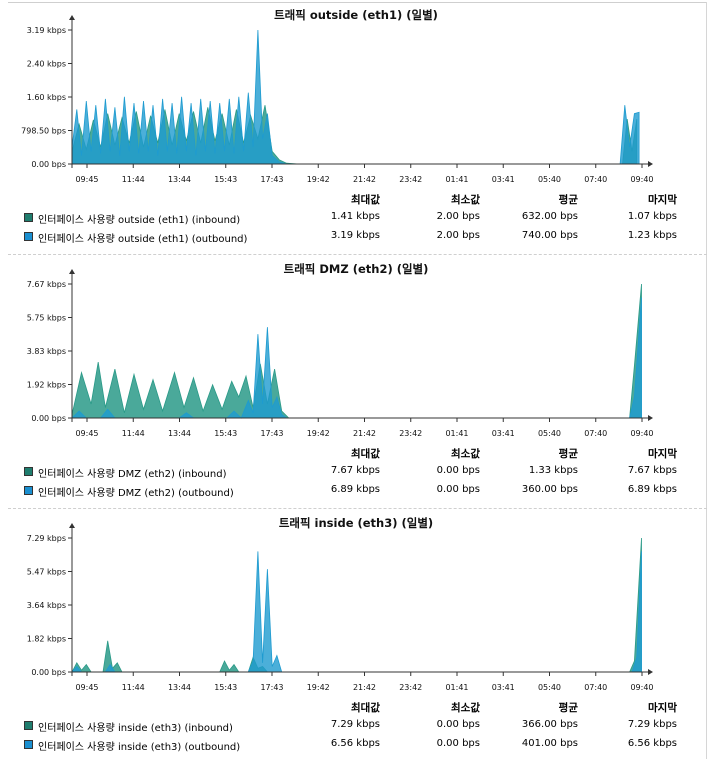  What do you see at coordinates (549, 489) in the screenshot?
I see `stat-avg-value: 360.00 bps` at bounding box center [549, 489].